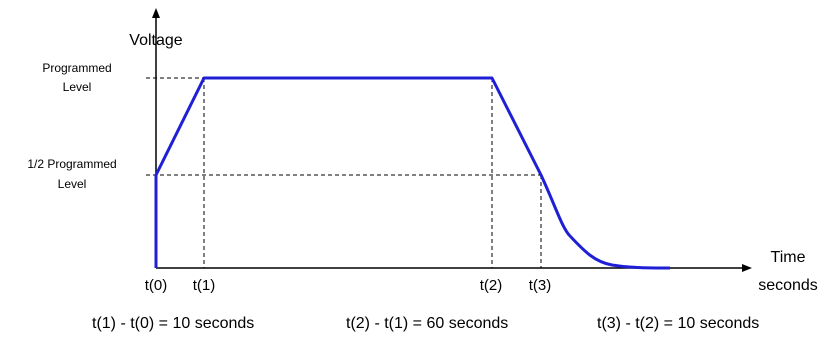 This screenshot has width=834, height=337. What do you see at coordinates (155, 40) in the screenshot?
I see `y-axis-label: Voltage` at bounding box center [155, 40].